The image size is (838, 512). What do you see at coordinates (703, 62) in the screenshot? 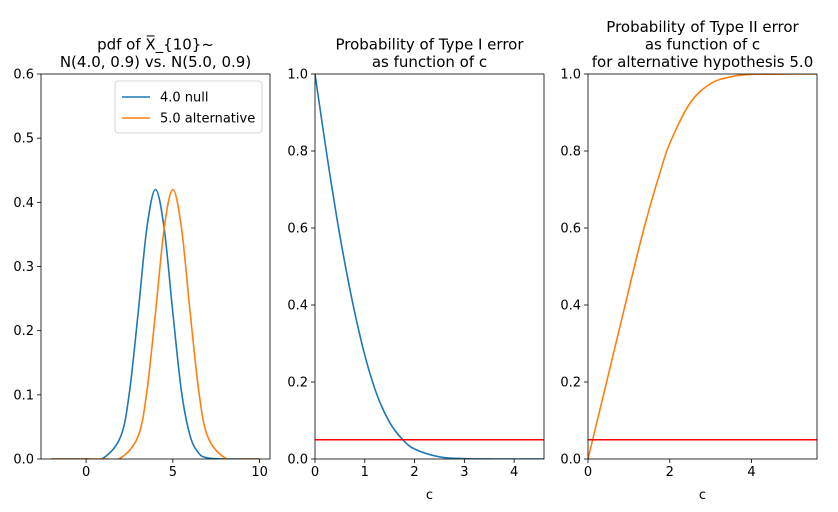
I see `chart-title-line: for alternative hypothesis 5.0` at bounding box center [703, 62].